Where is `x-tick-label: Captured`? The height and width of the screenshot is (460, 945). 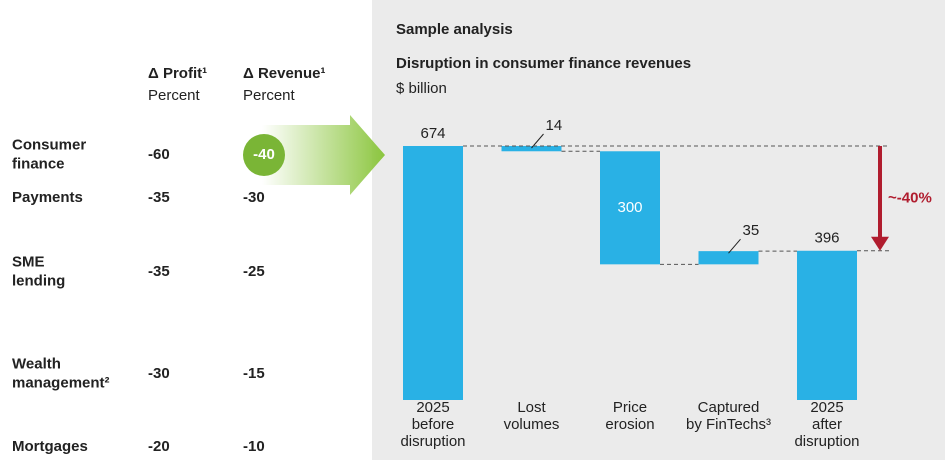
x-tick-label: Captured is located at coordinates (729, 407).